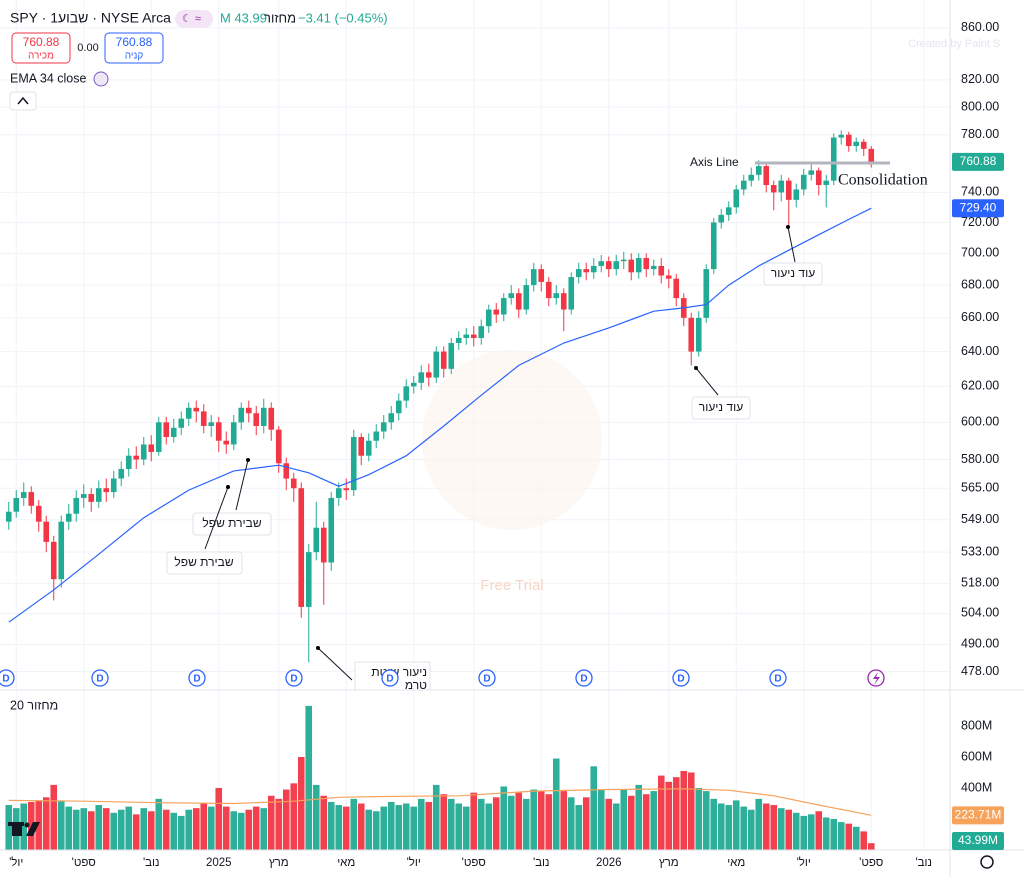 The height and width of the screenshot is (877, 1024). What do you see at coordinates (980, 253) in the screenshot?
I see `y-tick-label: 700.00` at bounding box center [980, 253].